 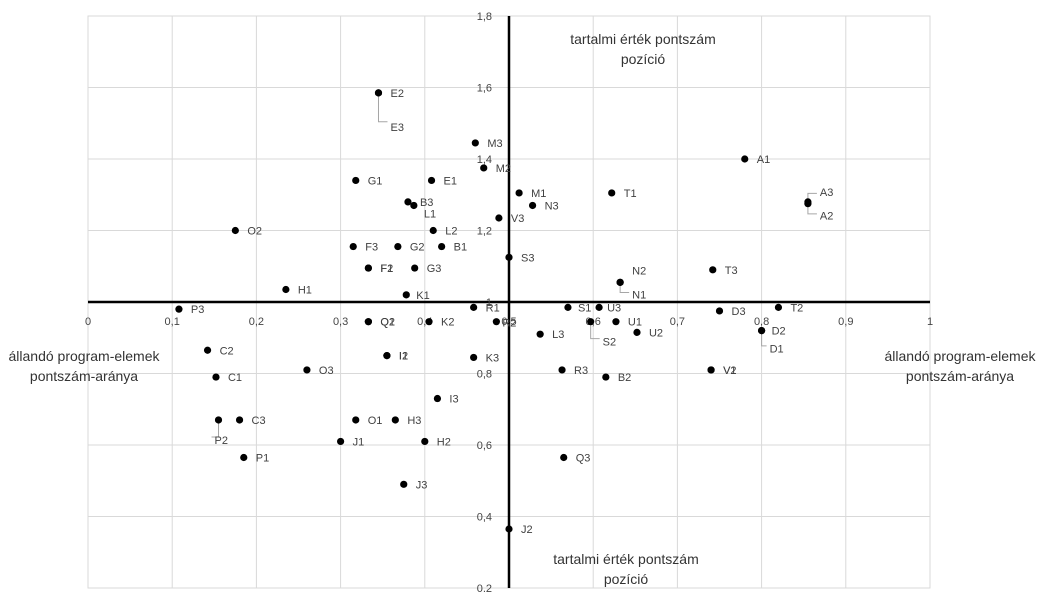 I want to click on y-annotation-bottom-line1: tartalmi érték pontszám, so click(x=626, y=559).